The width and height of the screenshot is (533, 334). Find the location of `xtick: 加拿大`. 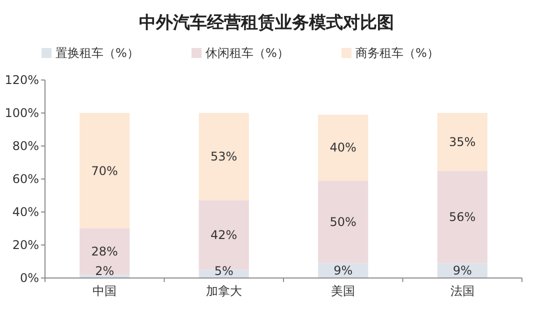

xtick: 加拿大 is located at coordinates (224, 291).